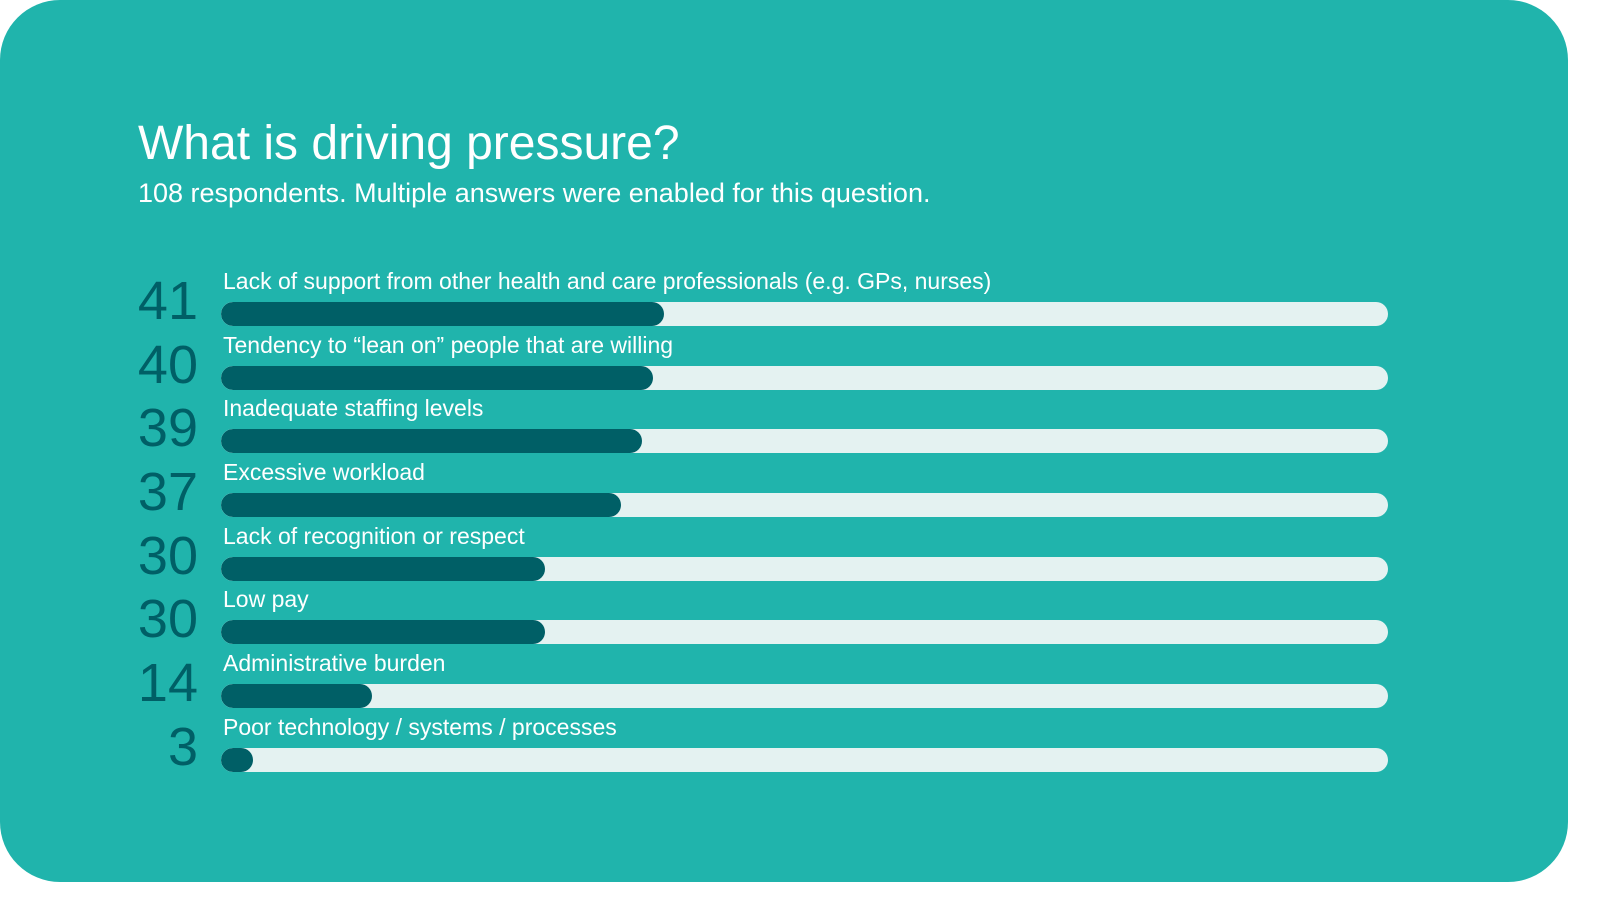 This screenshot has width=1600, height=900. I want to click on bar-row: 30 Low pay, so click(755, 616).